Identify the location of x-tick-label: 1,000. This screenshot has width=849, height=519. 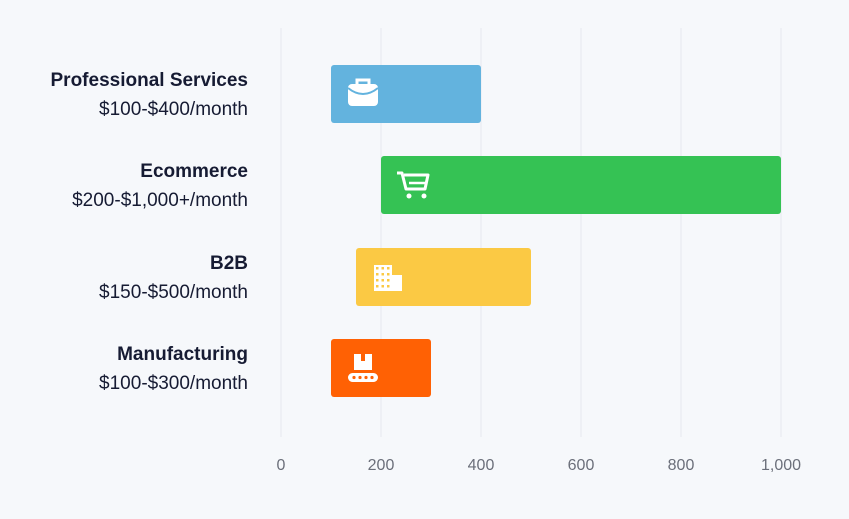
(781, 465).